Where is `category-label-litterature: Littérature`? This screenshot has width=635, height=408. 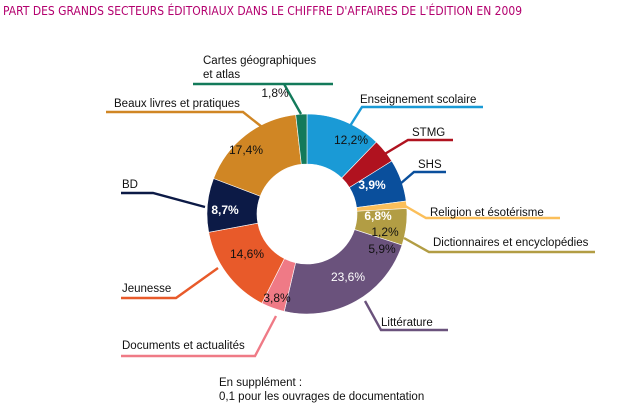
category-label-litterature: Littérature is located at coordinates (407, 323).